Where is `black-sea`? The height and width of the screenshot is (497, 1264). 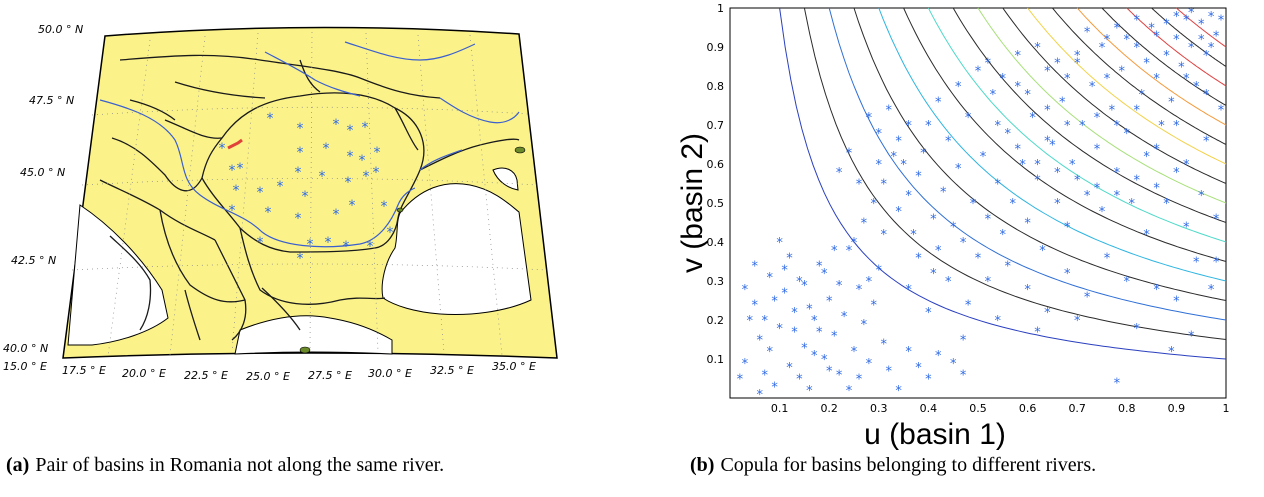 black-sea is located at coordinates (456, 249).